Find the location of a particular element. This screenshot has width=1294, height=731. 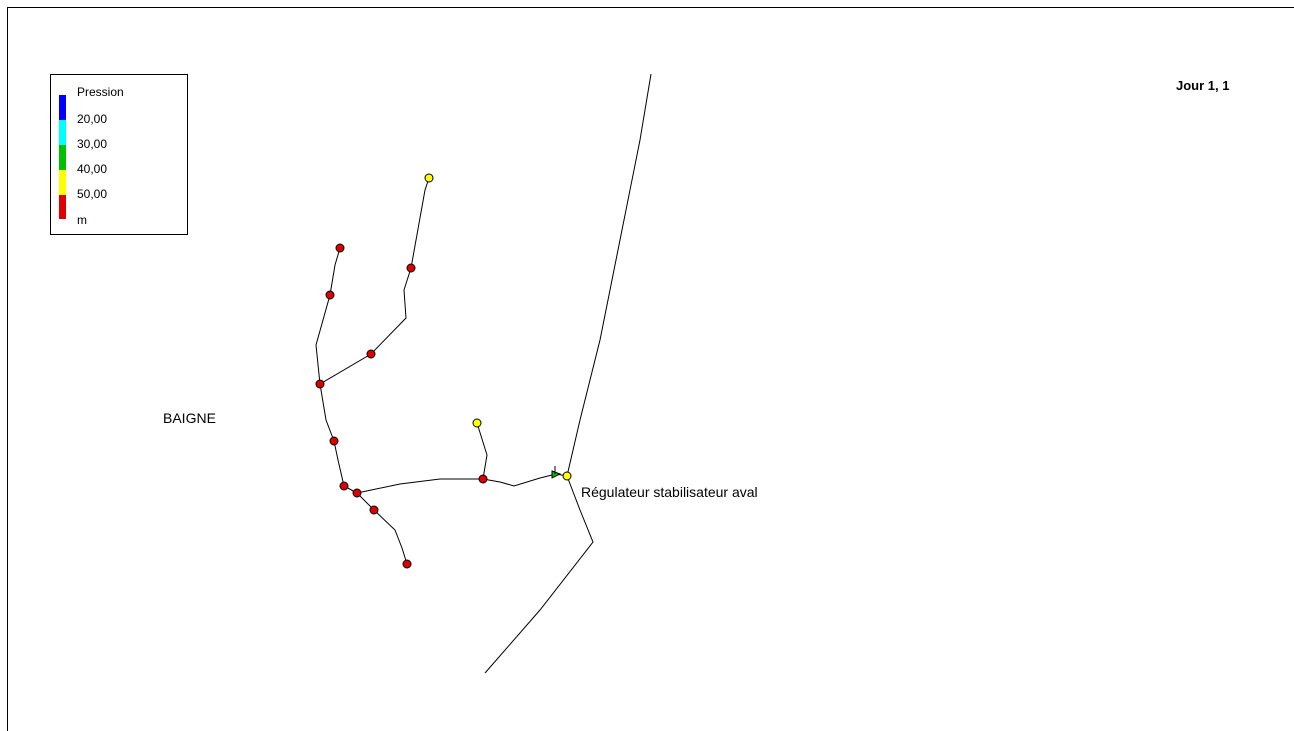

pipe-trunk-east is located at coordinates (419, 486).